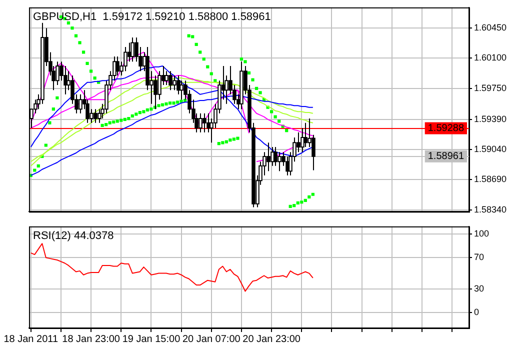  What do you see at coordinates (479, 257) in the screenshot?
I see `y-tick-label: 70` at bounding box center [479, 257].